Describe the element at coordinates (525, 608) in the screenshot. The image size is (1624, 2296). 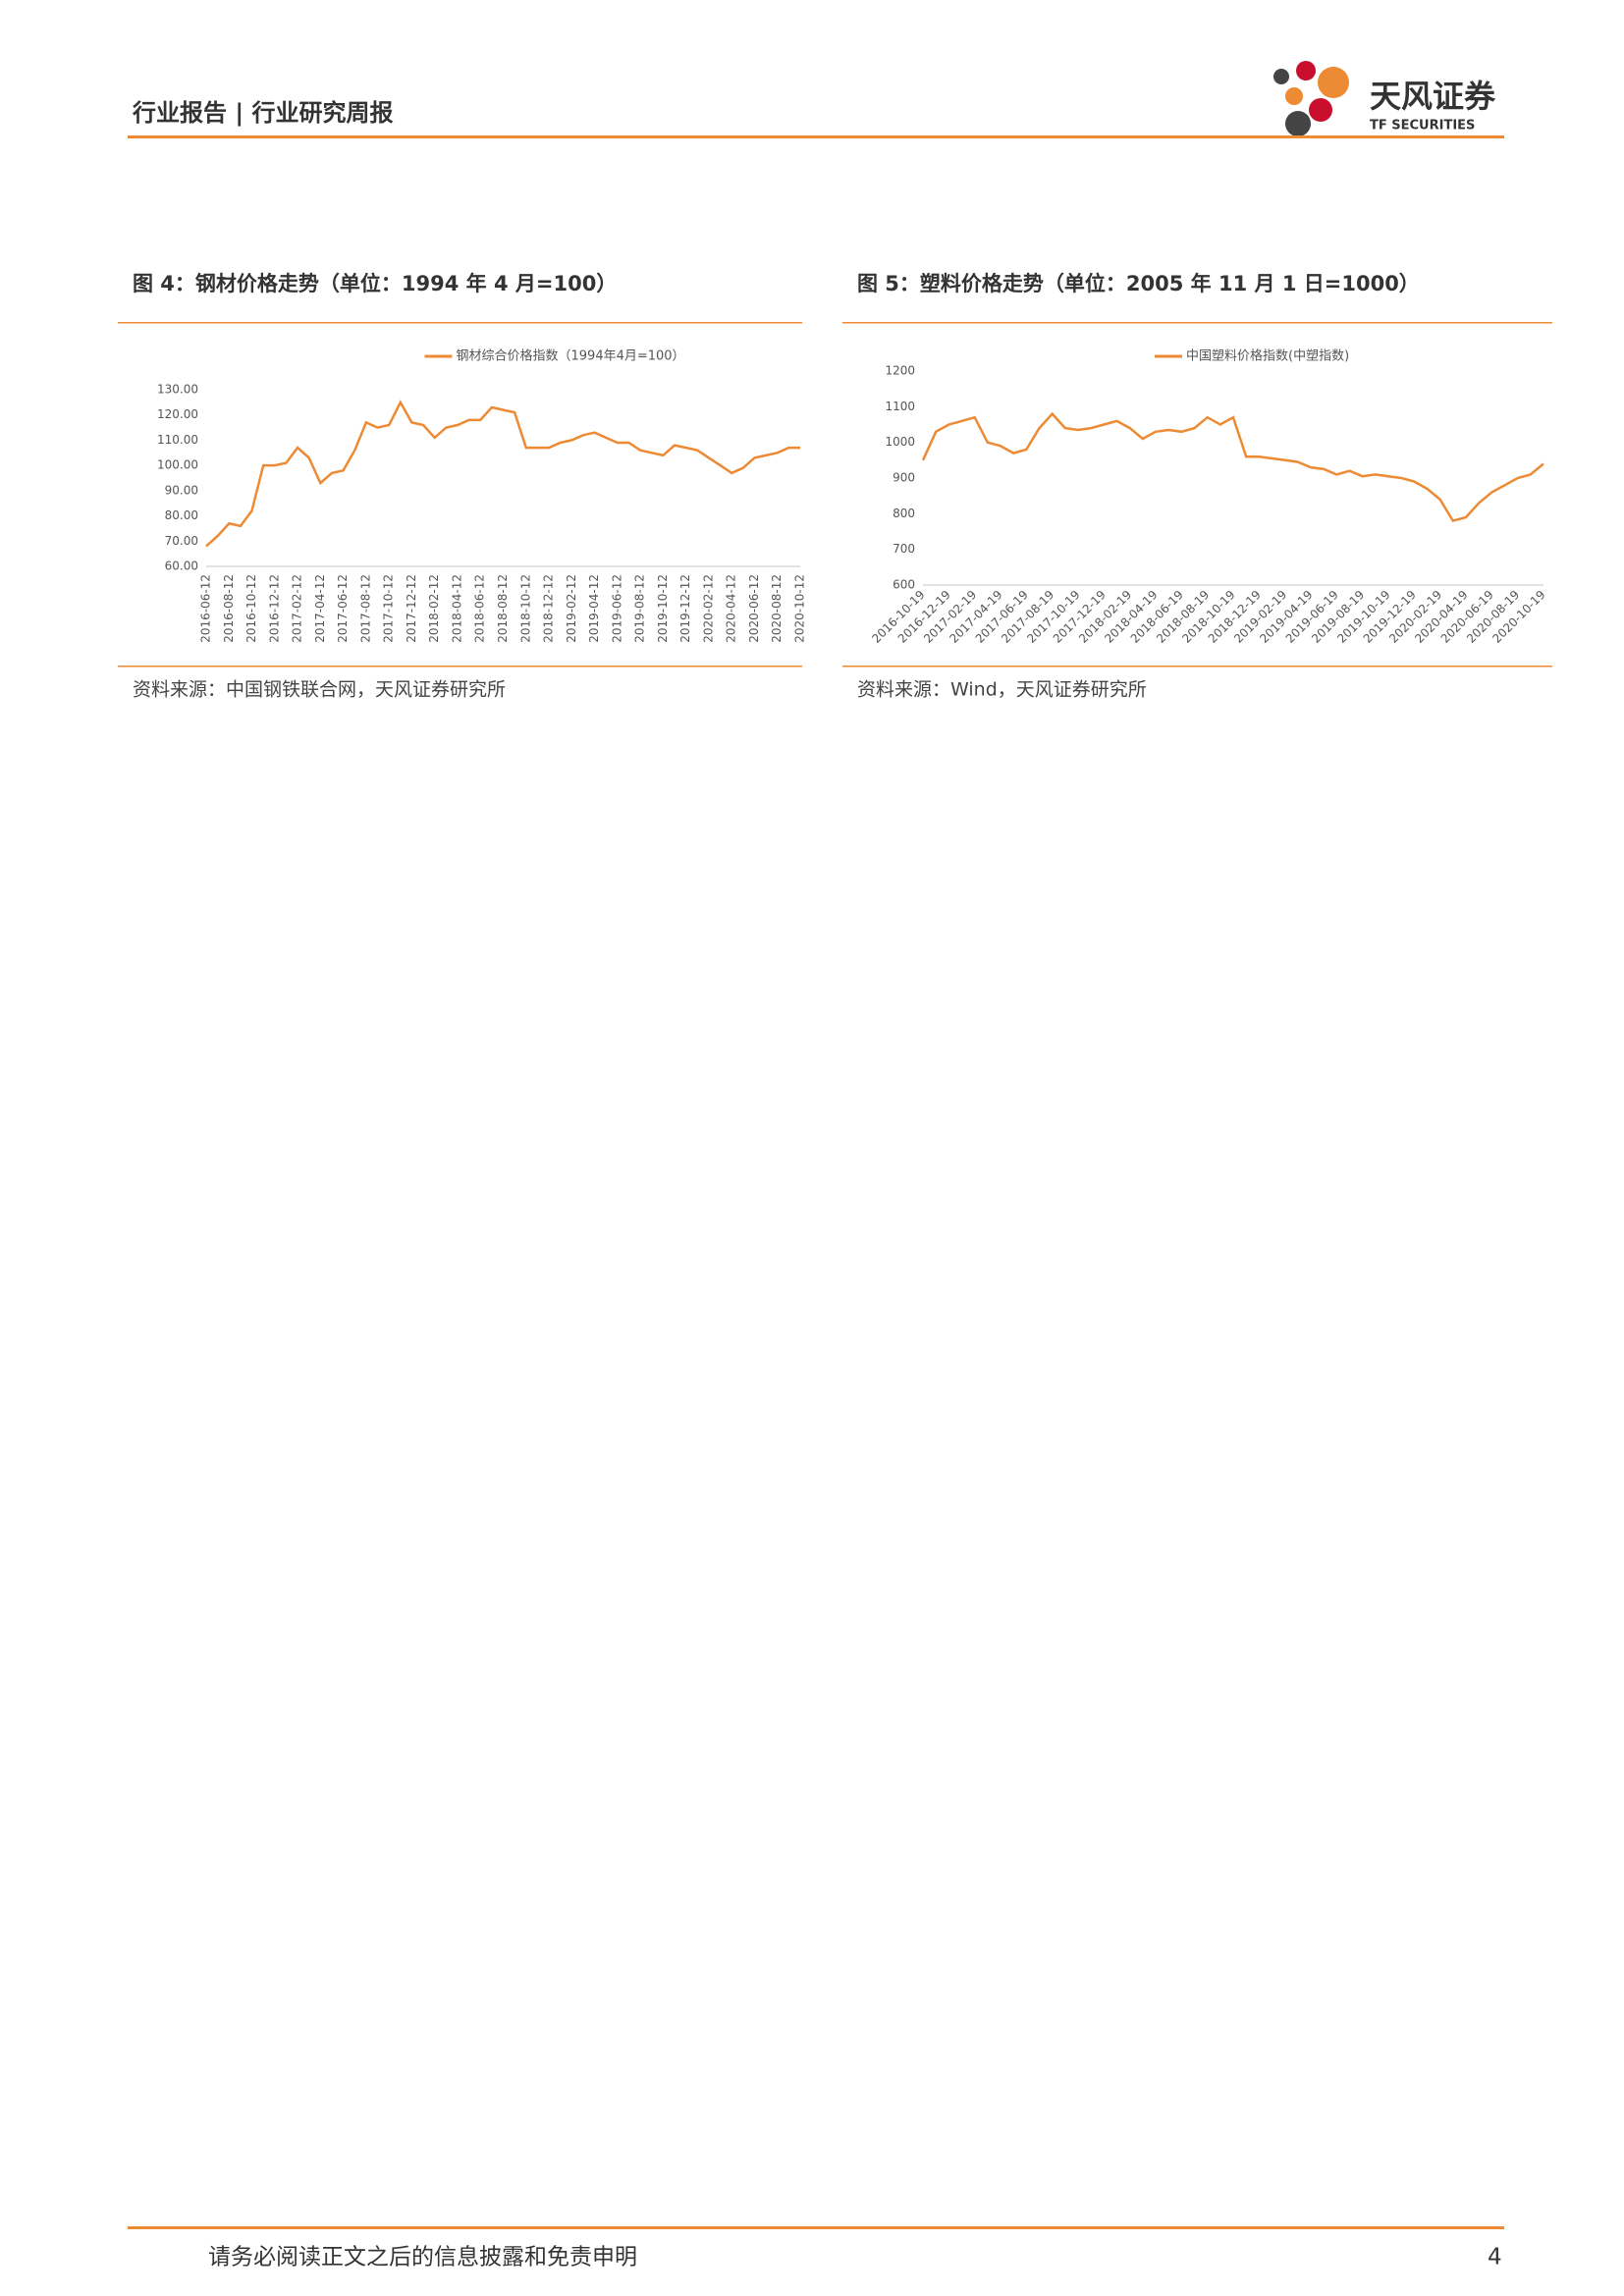
I see `x-tick-label: 2018-10-12` at that location.